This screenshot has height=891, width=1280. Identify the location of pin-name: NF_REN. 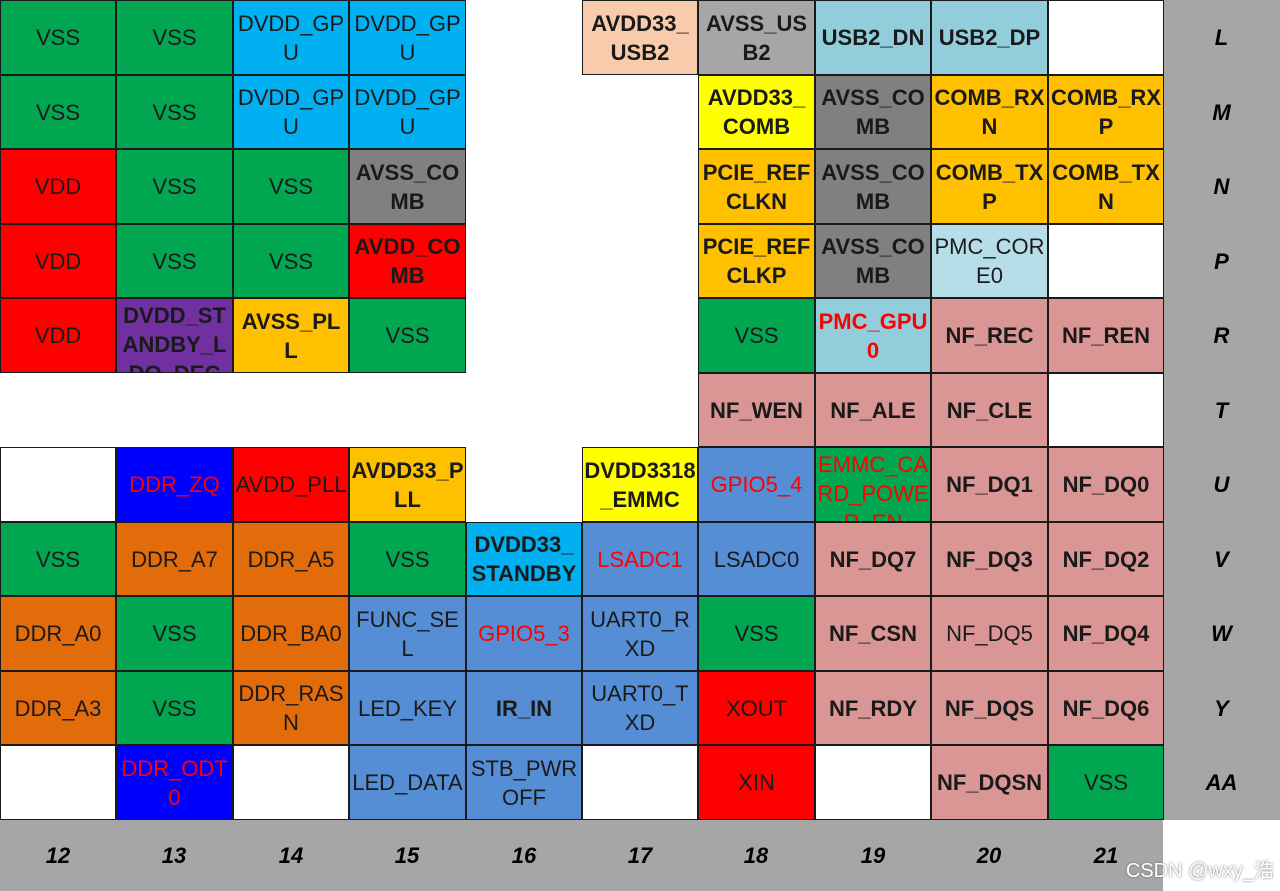
(1105, 335).